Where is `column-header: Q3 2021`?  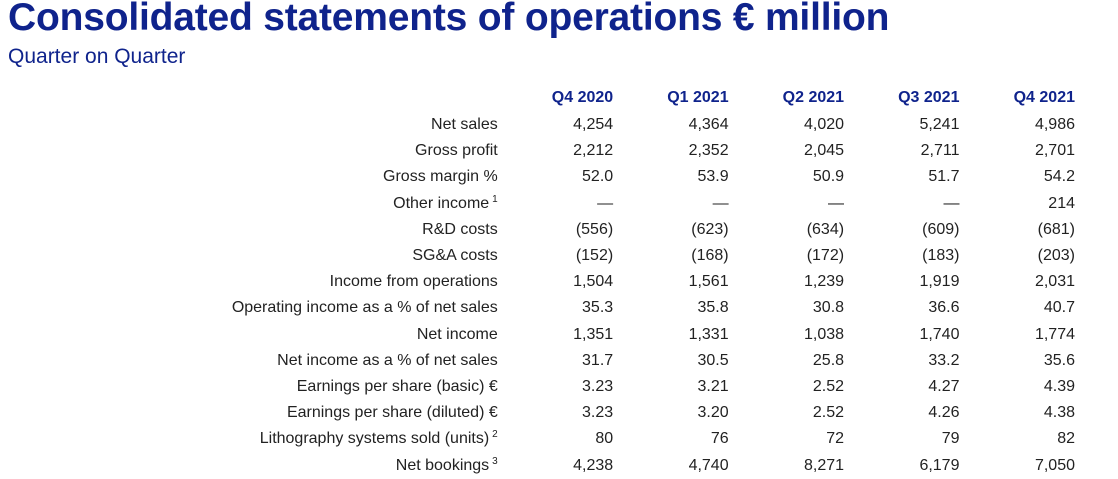
column-header: Q3 2021 is located at coordinates (929, 97).